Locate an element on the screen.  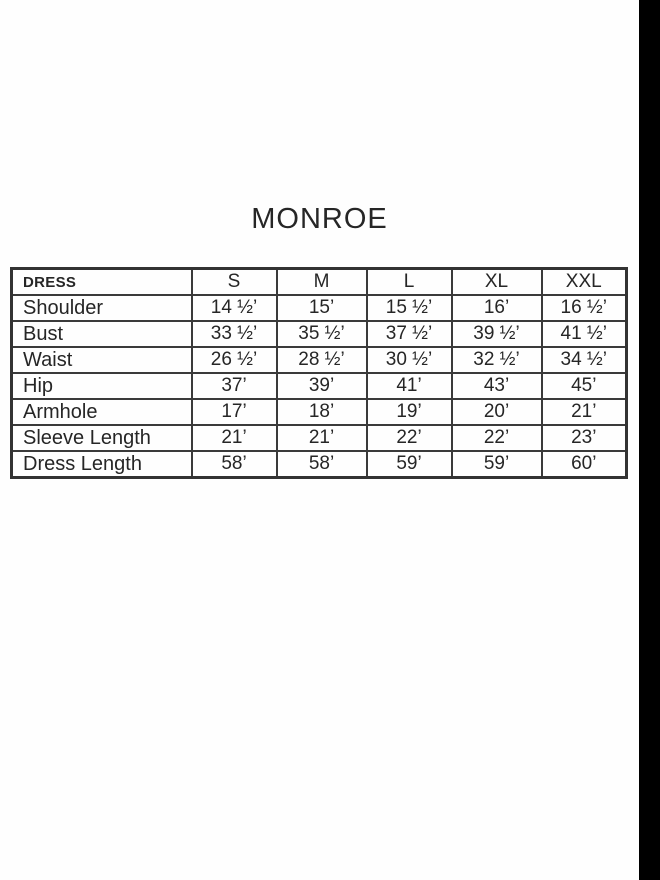
value-cell: 30 ½’ is located at coordinates (409, 360).